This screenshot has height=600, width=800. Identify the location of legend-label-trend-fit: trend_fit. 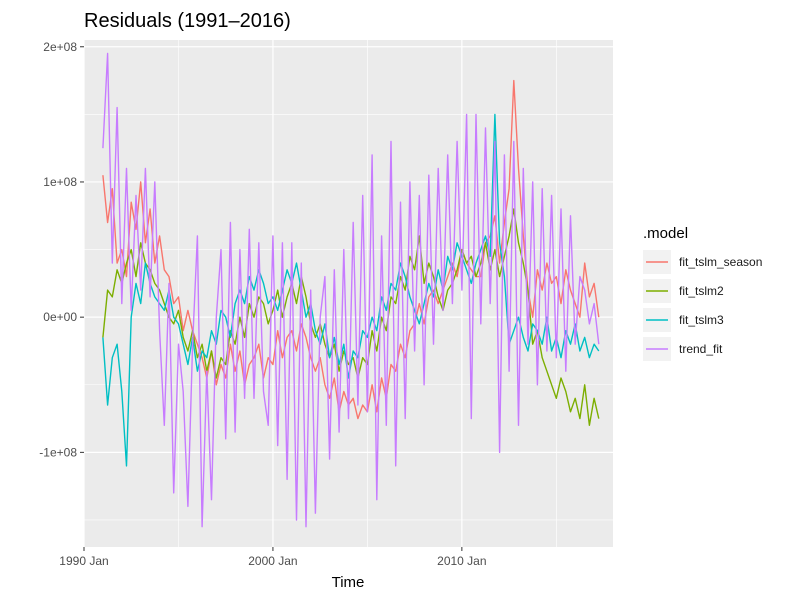
(701, 349).